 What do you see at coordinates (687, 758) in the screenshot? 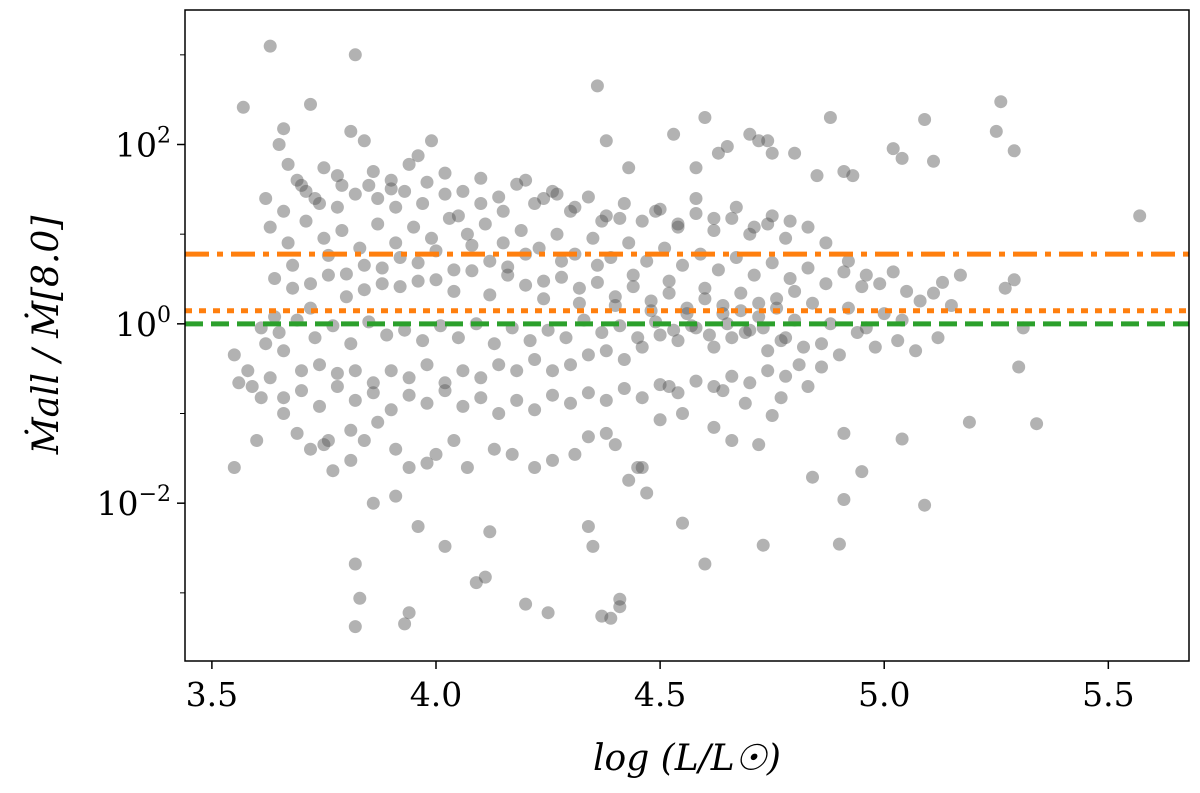
I see `x-axis-label-text: log (L/L☉)` at bounding box center [687, 758].